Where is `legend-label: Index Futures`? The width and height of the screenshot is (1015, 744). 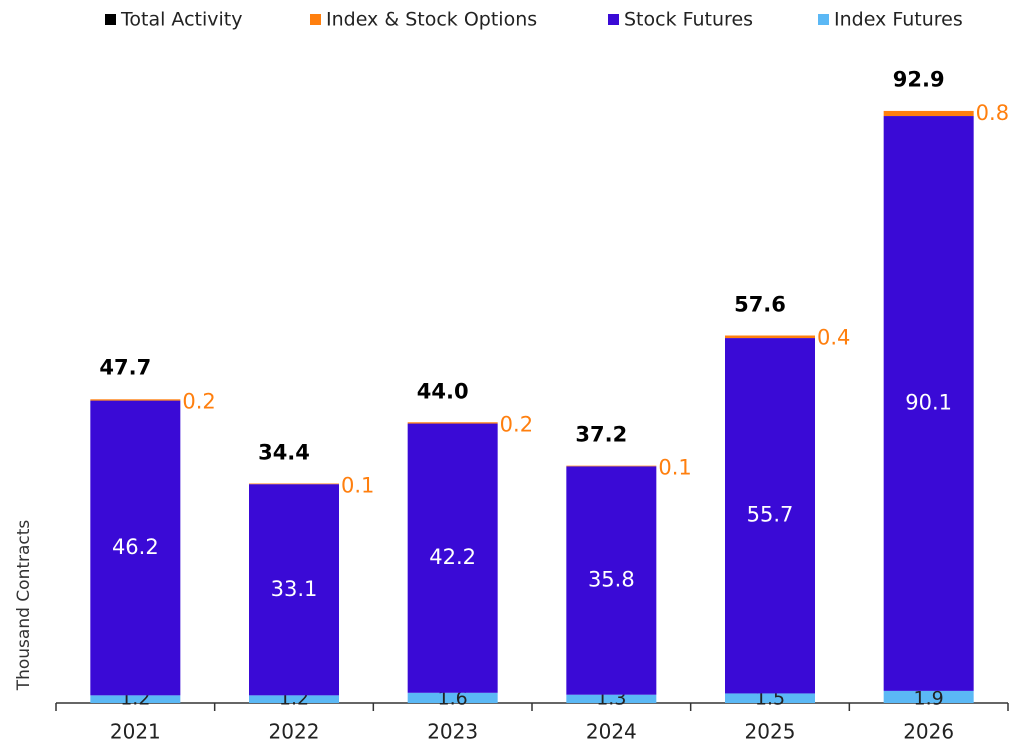
legend-label: Index Futures is located at coordinates (898, 20).